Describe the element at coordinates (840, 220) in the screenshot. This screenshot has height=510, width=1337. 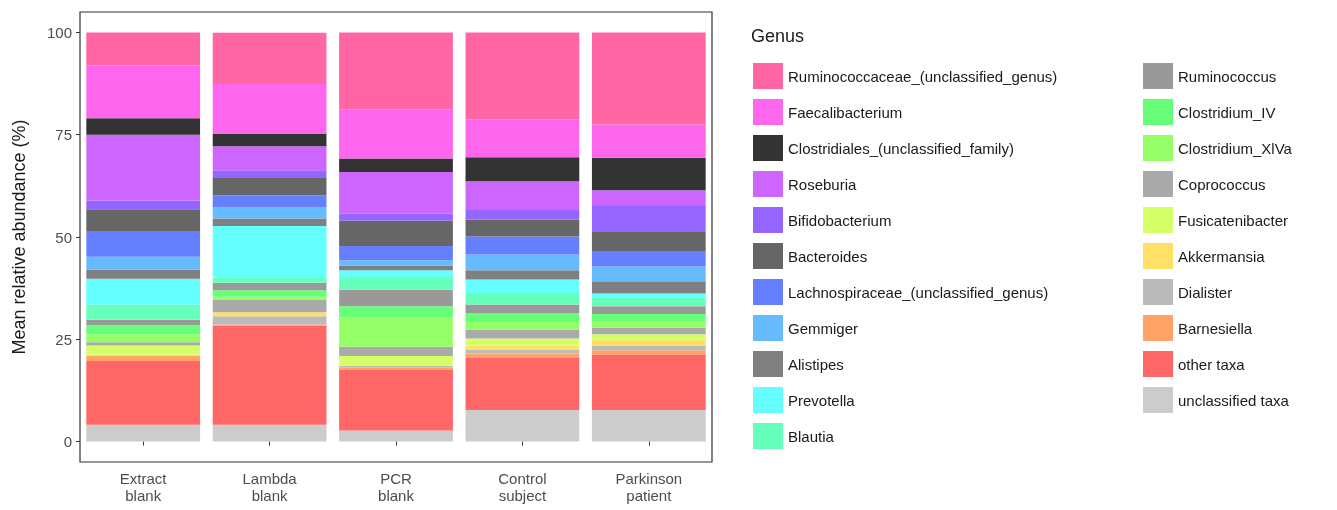
I see `legend-label: Bifidobacterium` at that location.